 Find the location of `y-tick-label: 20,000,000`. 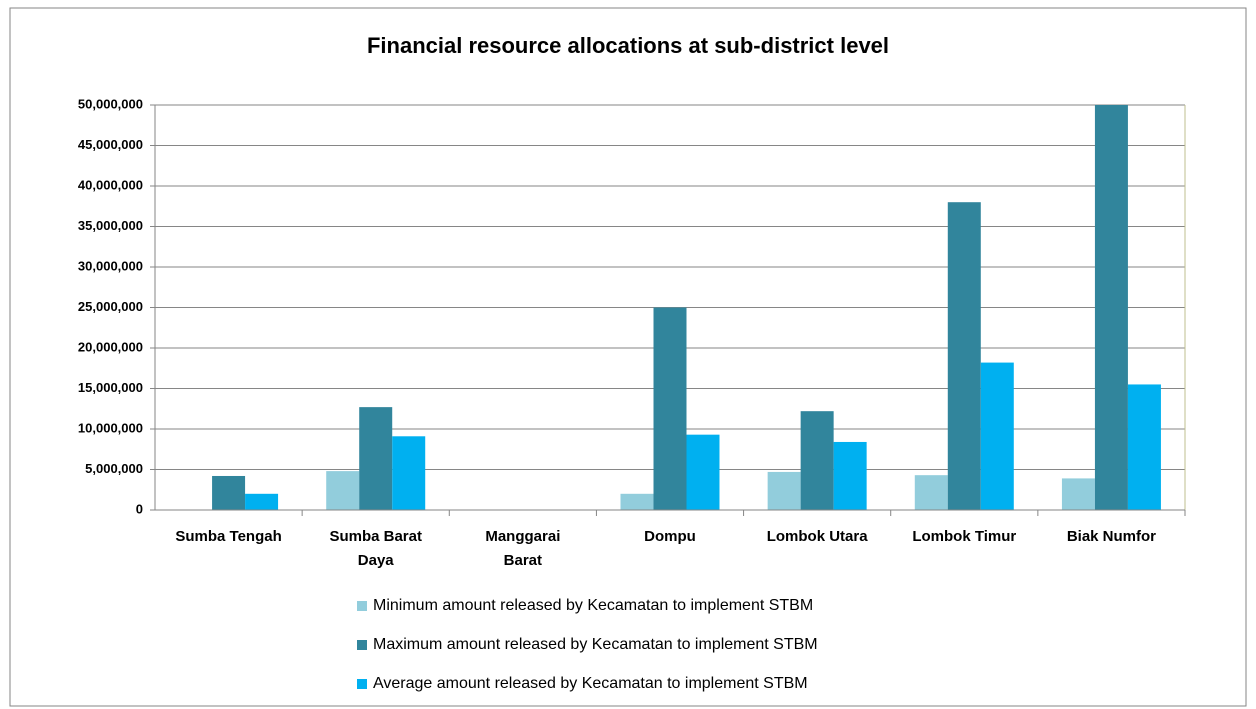

y-tick-label: 20,000,000 is located at coordinates (110, 346).